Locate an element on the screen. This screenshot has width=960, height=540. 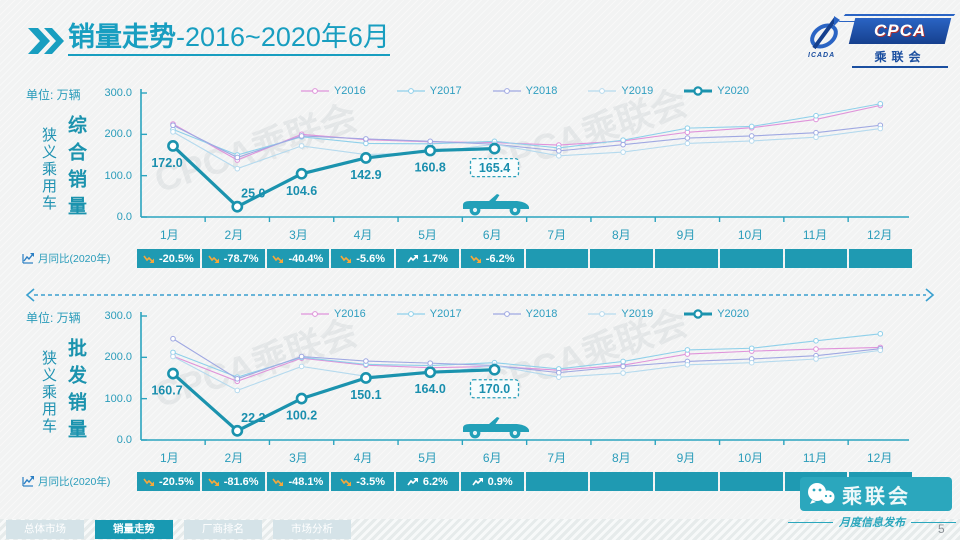
y-axis-tick-label: 300.0 is located at coordinates (118, 93).